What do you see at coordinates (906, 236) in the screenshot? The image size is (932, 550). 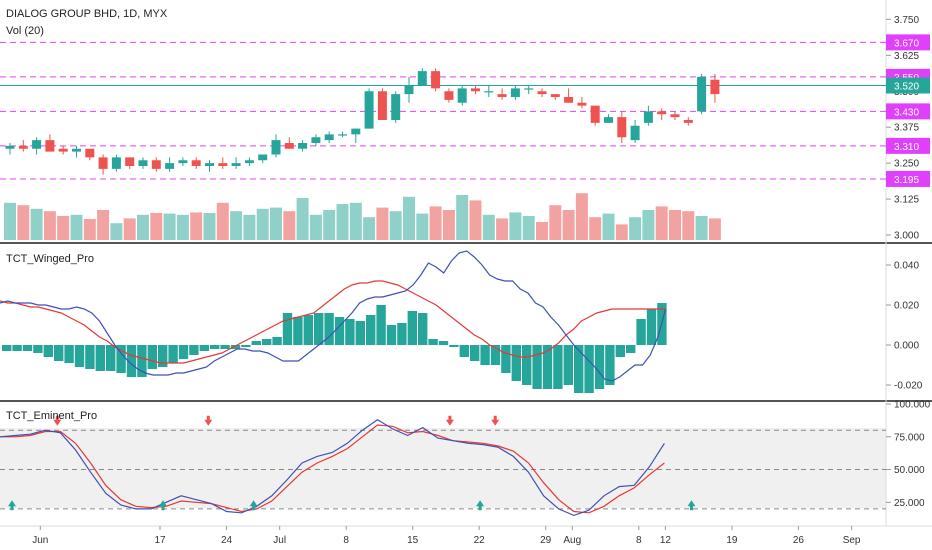 I see `price-tick-label: 3.000` at bounding box center [906, 236].